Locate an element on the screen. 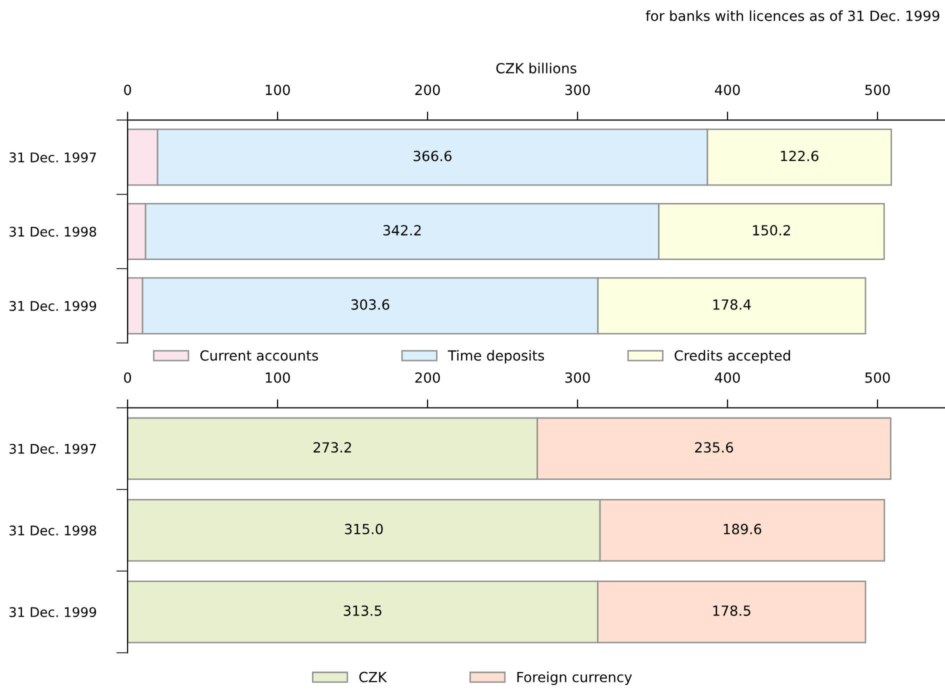 The height and width of the screenshot is (690, 945). data-label: 178.4 is located at coordinates (732, 304).